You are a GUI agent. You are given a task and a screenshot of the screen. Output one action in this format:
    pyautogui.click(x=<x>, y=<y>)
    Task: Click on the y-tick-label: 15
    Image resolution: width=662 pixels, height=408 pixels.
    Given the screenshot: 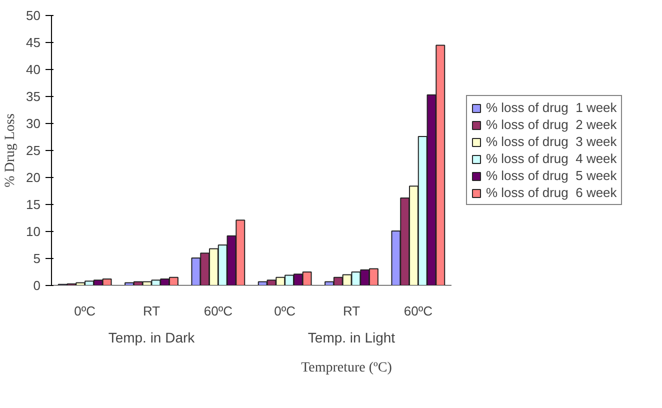 What is the action you would take?
    pyautogui.click(x=33, y=204)
    